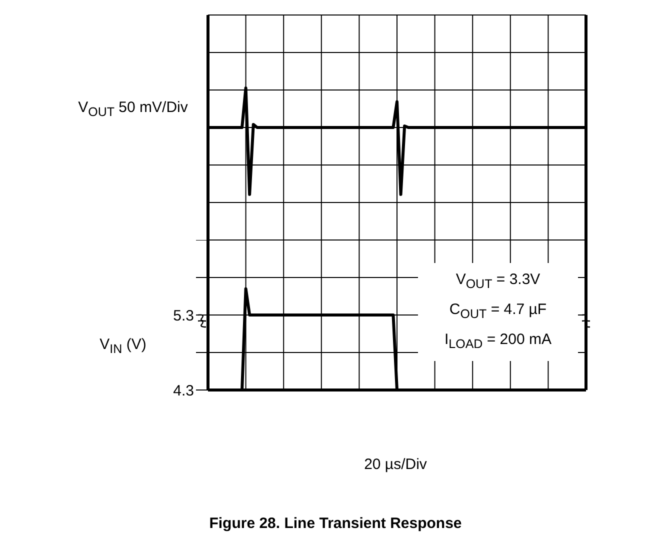 The width and height of the screenshot is (671, 548). I want to click on y-tick-label: 5.3, so click(183, 315).